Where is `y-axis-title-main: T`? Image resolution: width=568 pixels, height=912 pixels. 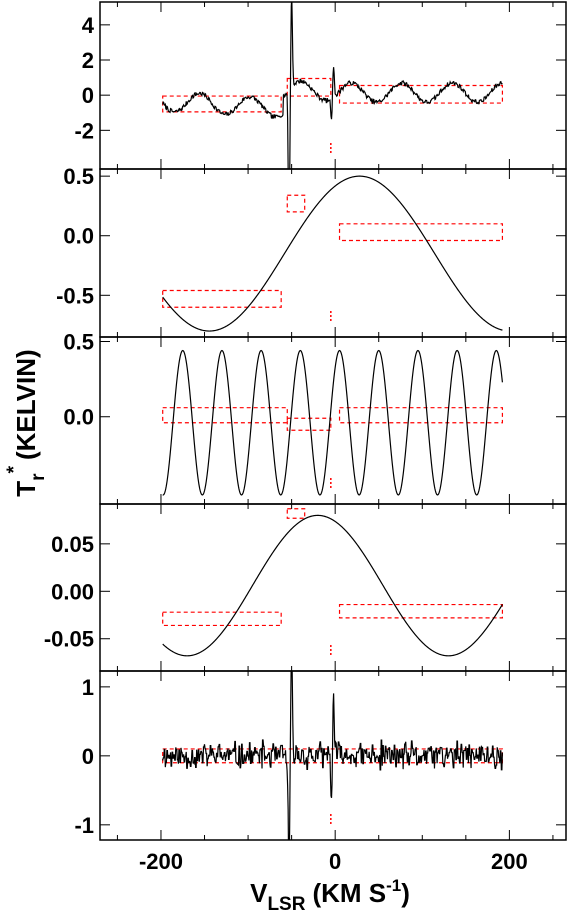 y-axis-title-main: T is located at coordinates (26, 489).